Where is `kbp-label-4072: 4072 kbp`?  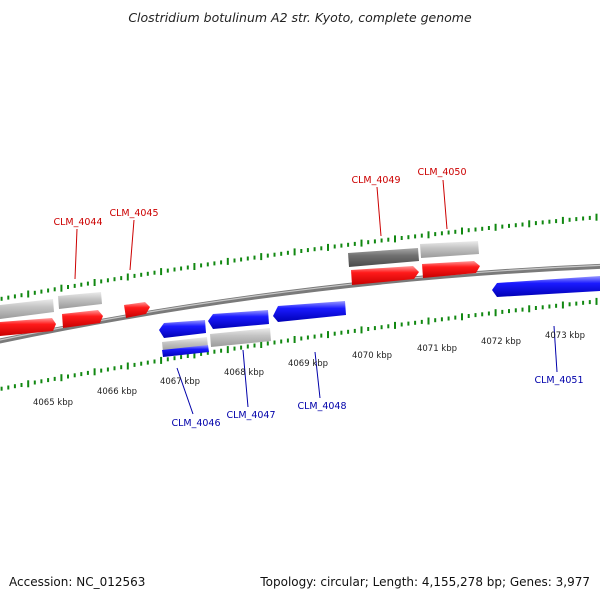
kbp-label-4072: 4072 kbp is located at coordinates (501, 342).